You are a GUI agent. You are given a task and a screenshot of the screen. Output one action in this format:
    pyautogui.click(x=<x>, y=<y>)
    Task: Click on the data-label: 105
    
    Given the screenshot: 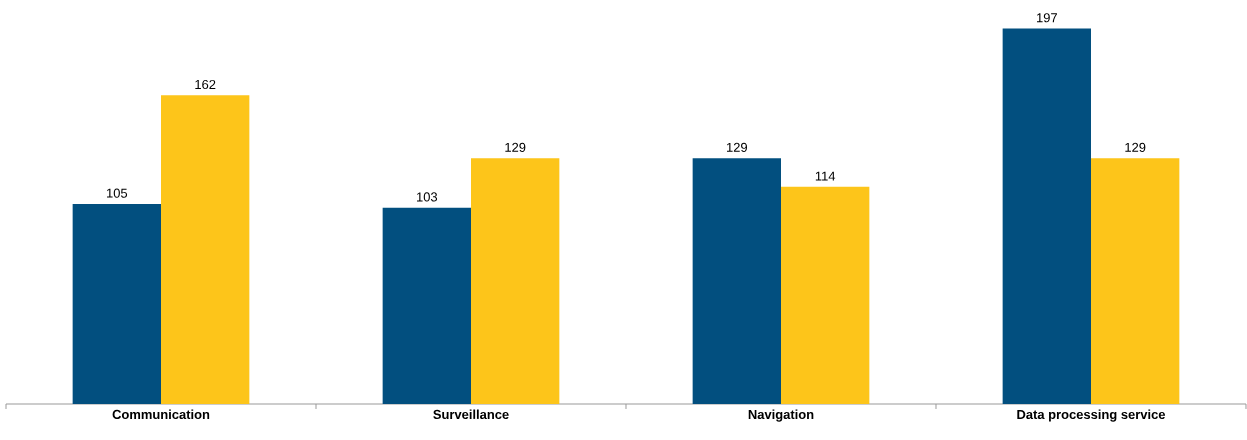 What is the action you would take?
    pyautogui.click(x=117, y=193)
    